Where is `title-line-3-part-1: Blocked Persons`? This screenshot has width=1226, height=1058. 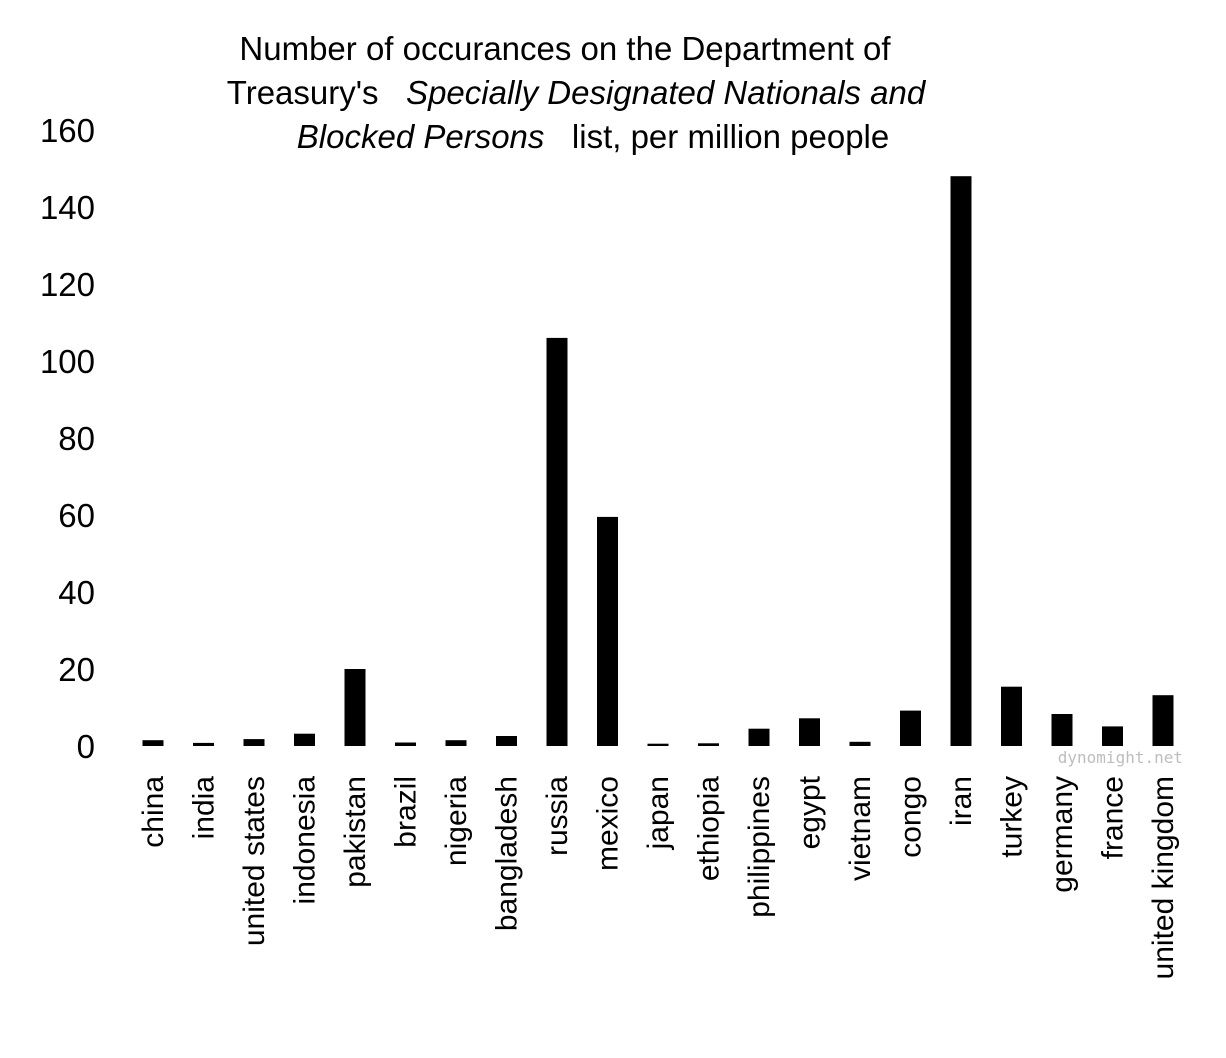
title-line-3-part-1: Blocked Persons is located at coordinates (421, 136).